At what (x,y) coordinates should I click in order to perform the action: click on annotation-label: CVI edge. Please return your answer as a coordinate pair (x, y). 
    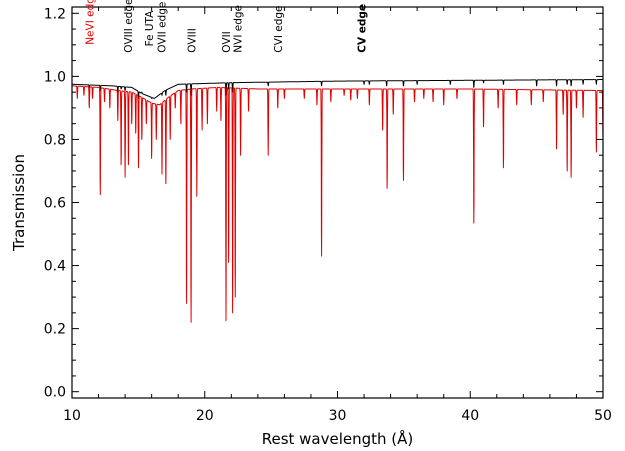
    Looking at the image, I should click on (279, 28).